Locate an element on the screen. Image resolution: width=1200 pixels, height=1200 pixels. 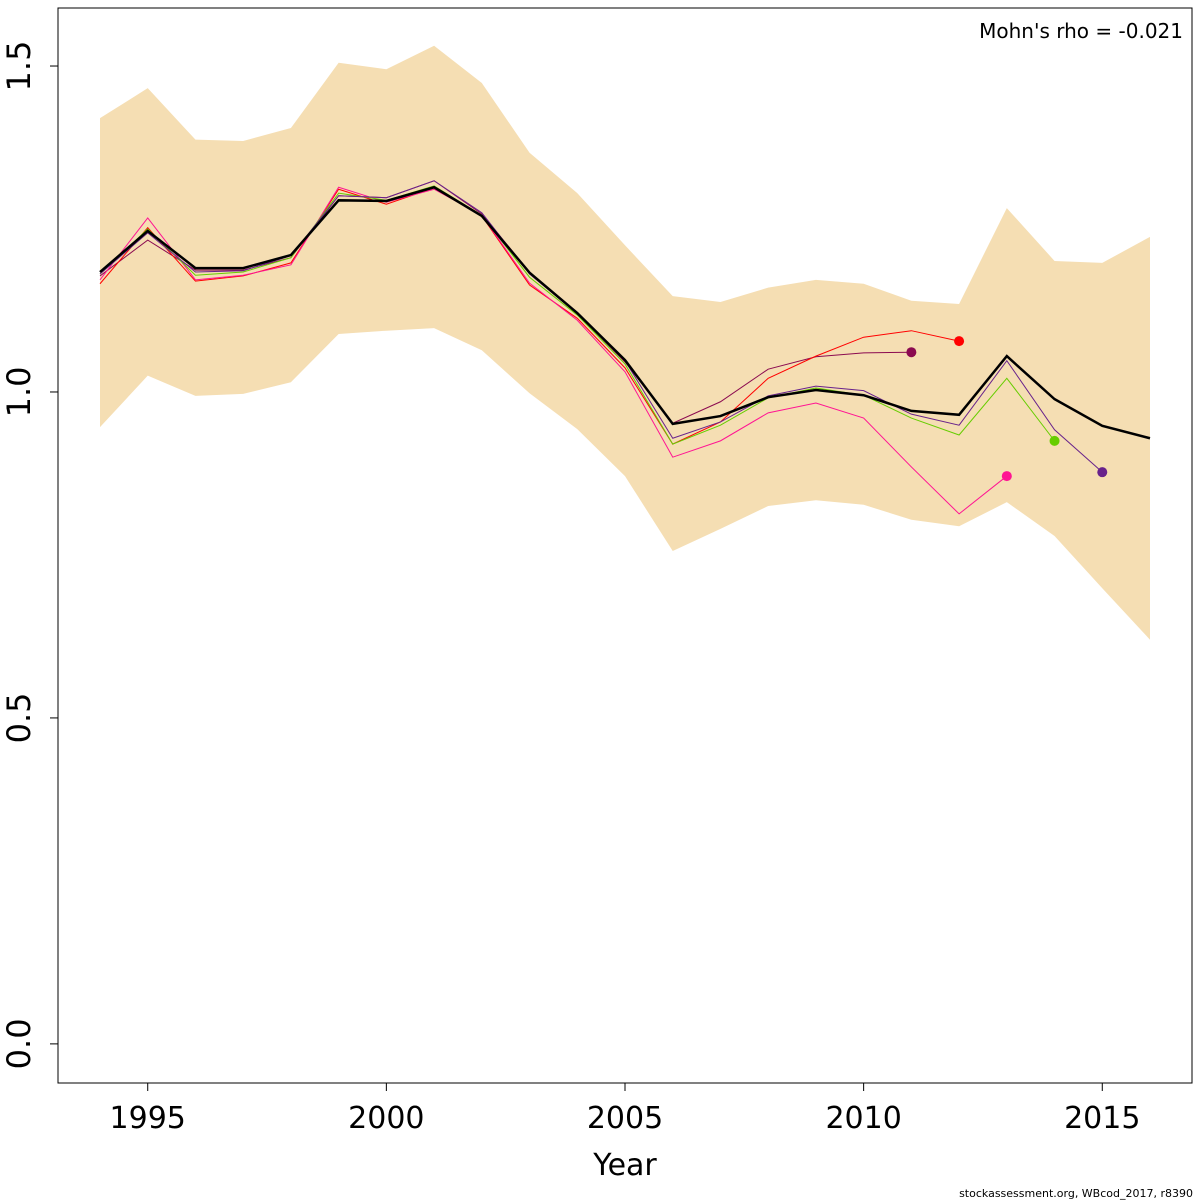
annotation: Mohn's rho = -0.021 is located at coordinates (1081, 31).